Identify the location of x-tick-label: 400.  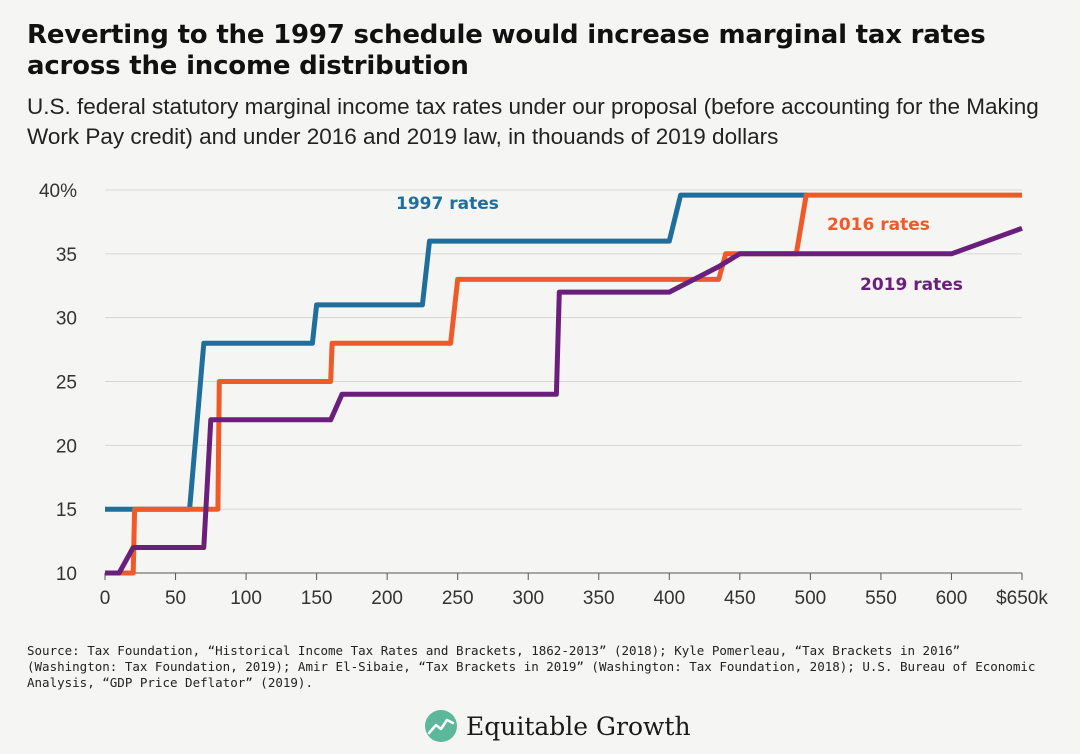
(669, 598).